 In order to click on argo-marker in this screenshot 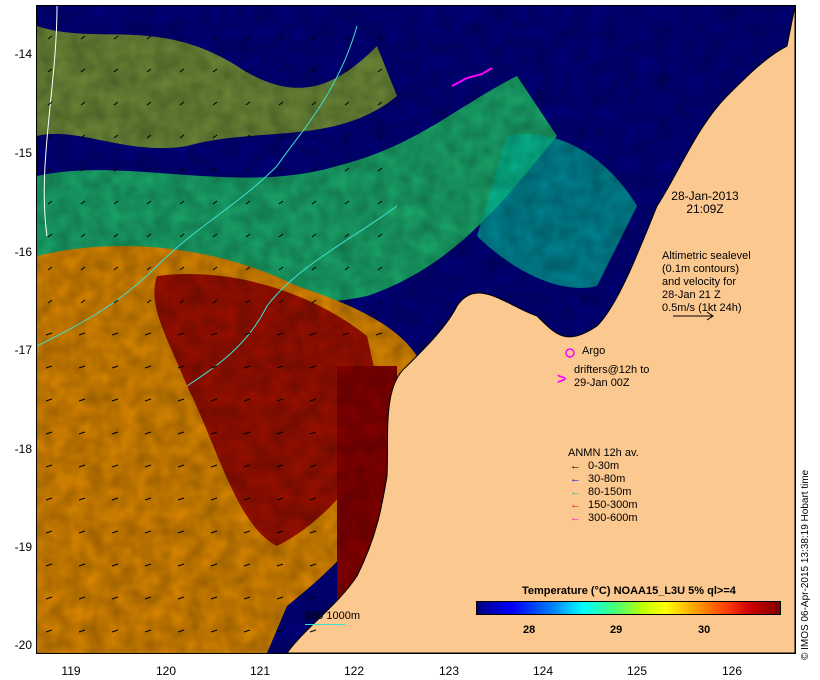, I will do `click(570, 353)`.